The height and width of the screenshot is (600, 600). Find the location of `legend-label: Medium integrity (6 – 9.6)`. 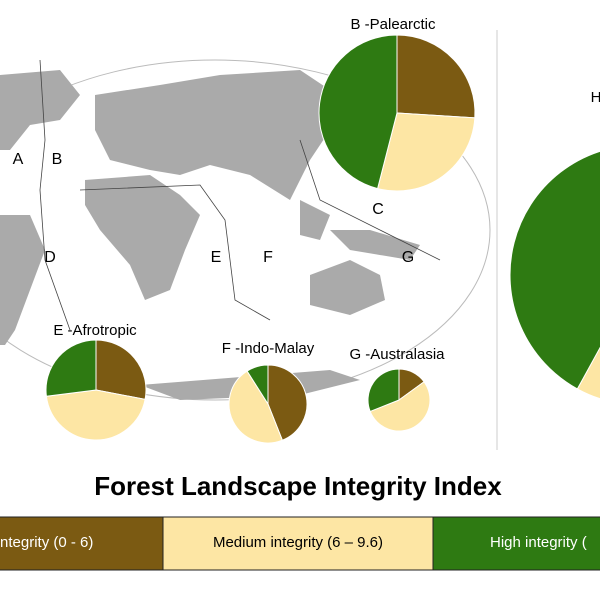

legend-label: Medium integrity (6 – 9.6) is located at coordinates (298, 542).